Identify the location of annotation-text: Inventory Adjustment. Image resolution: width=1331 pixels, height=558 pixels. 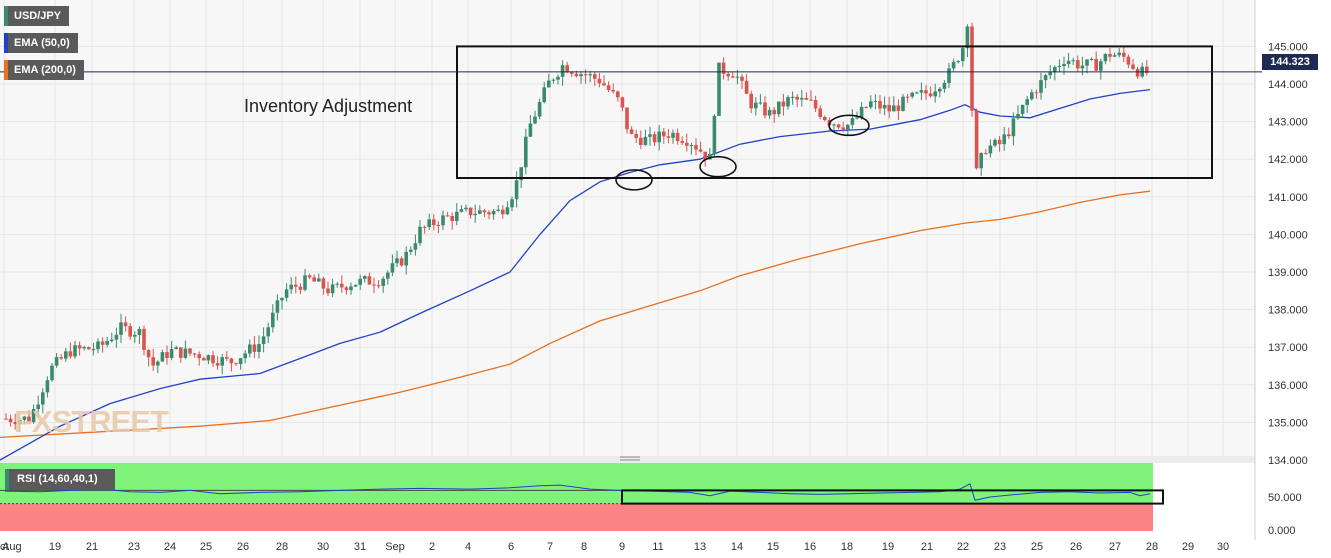
(328, 106).